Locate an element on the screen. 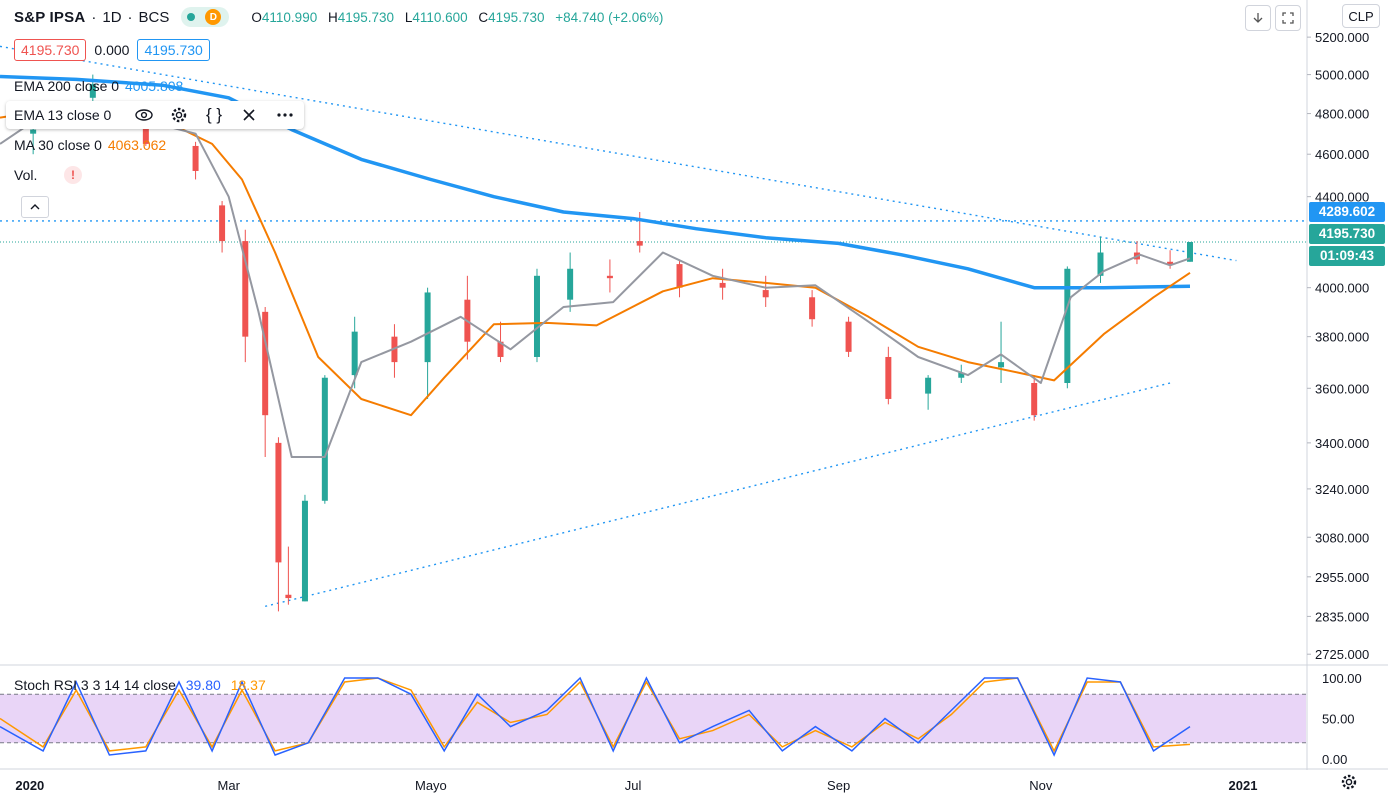  spread-value: 0.000 is located at coordinates (112, 50).